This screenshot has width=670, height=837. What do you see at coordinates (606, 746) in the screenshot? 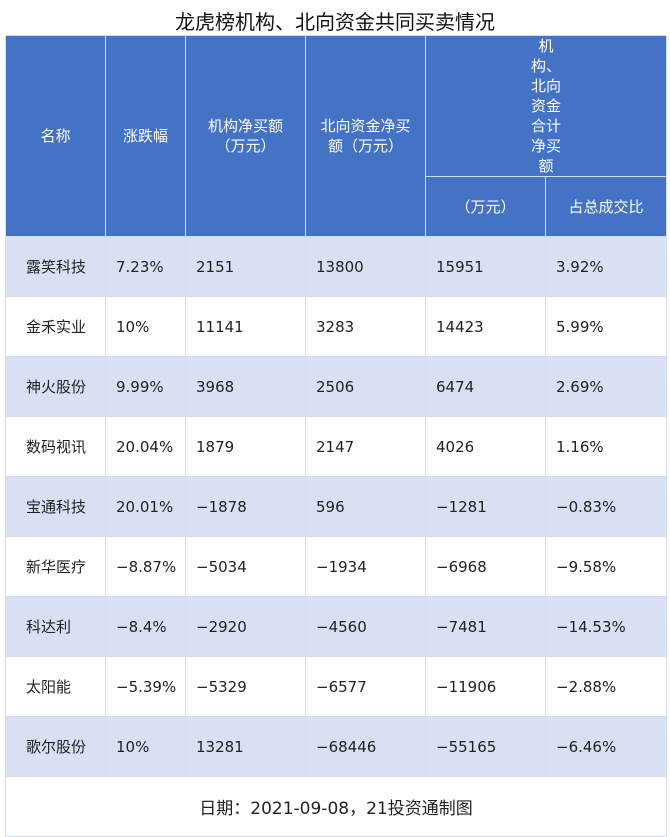
I see `ratio-cell: −6.46%` at bounding box center [606, 746].